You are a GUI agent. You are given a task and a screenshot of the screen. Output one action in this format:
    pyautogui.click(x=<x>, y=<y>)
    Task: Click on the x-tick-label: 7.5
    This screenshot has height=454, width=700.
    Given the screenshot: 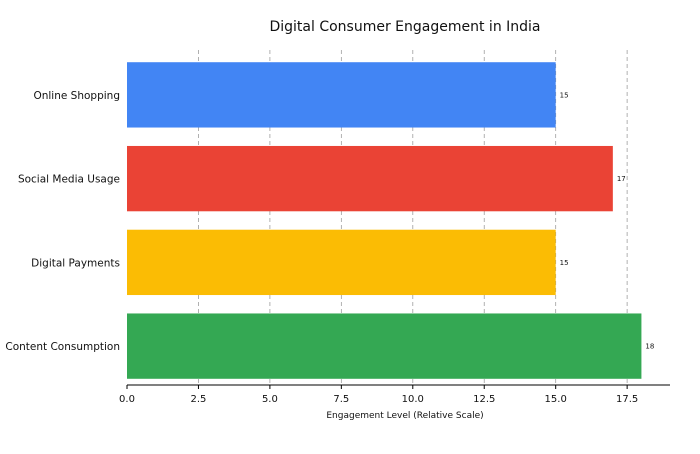 What is the action you would take?
    pyautogui.click(x=341, y=399)
    